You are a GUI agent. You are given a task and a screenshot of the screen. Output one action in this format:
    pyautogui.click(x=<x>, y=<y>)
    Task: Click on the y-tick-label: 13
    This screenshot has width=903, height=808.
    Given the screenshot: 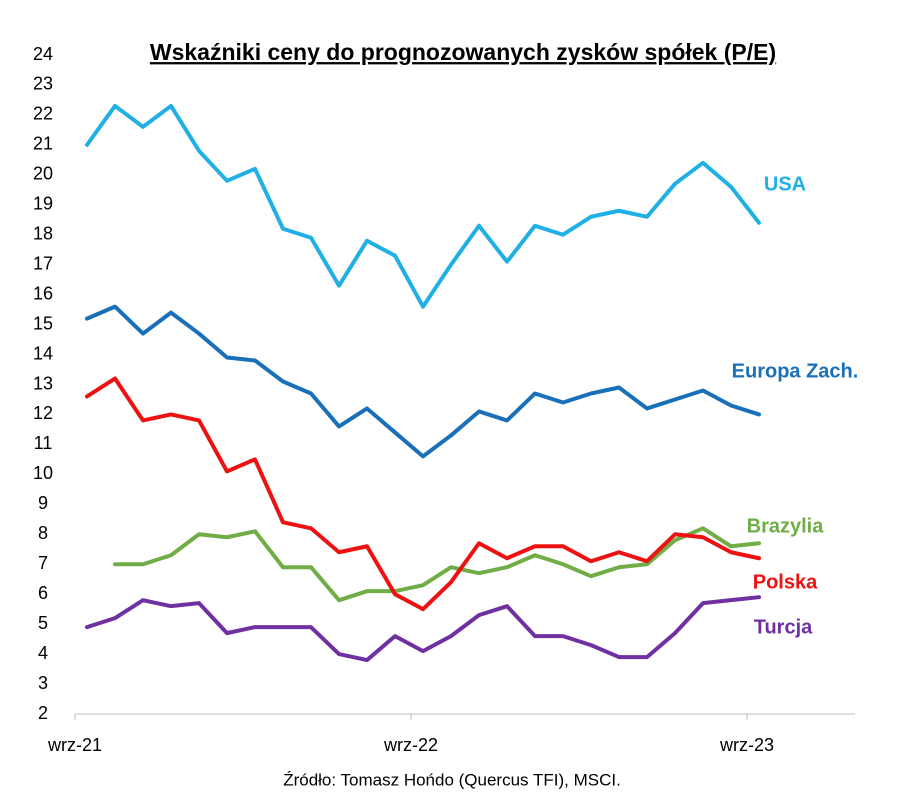 What is the action you would take?
    pyautogui.click(x=43, y=383)
    